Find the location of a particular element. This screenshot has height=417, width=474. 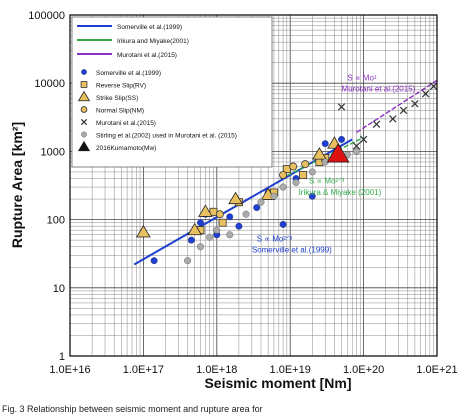

legend-entry: Strike Slip(SS) is located at coordinates (117, 98).